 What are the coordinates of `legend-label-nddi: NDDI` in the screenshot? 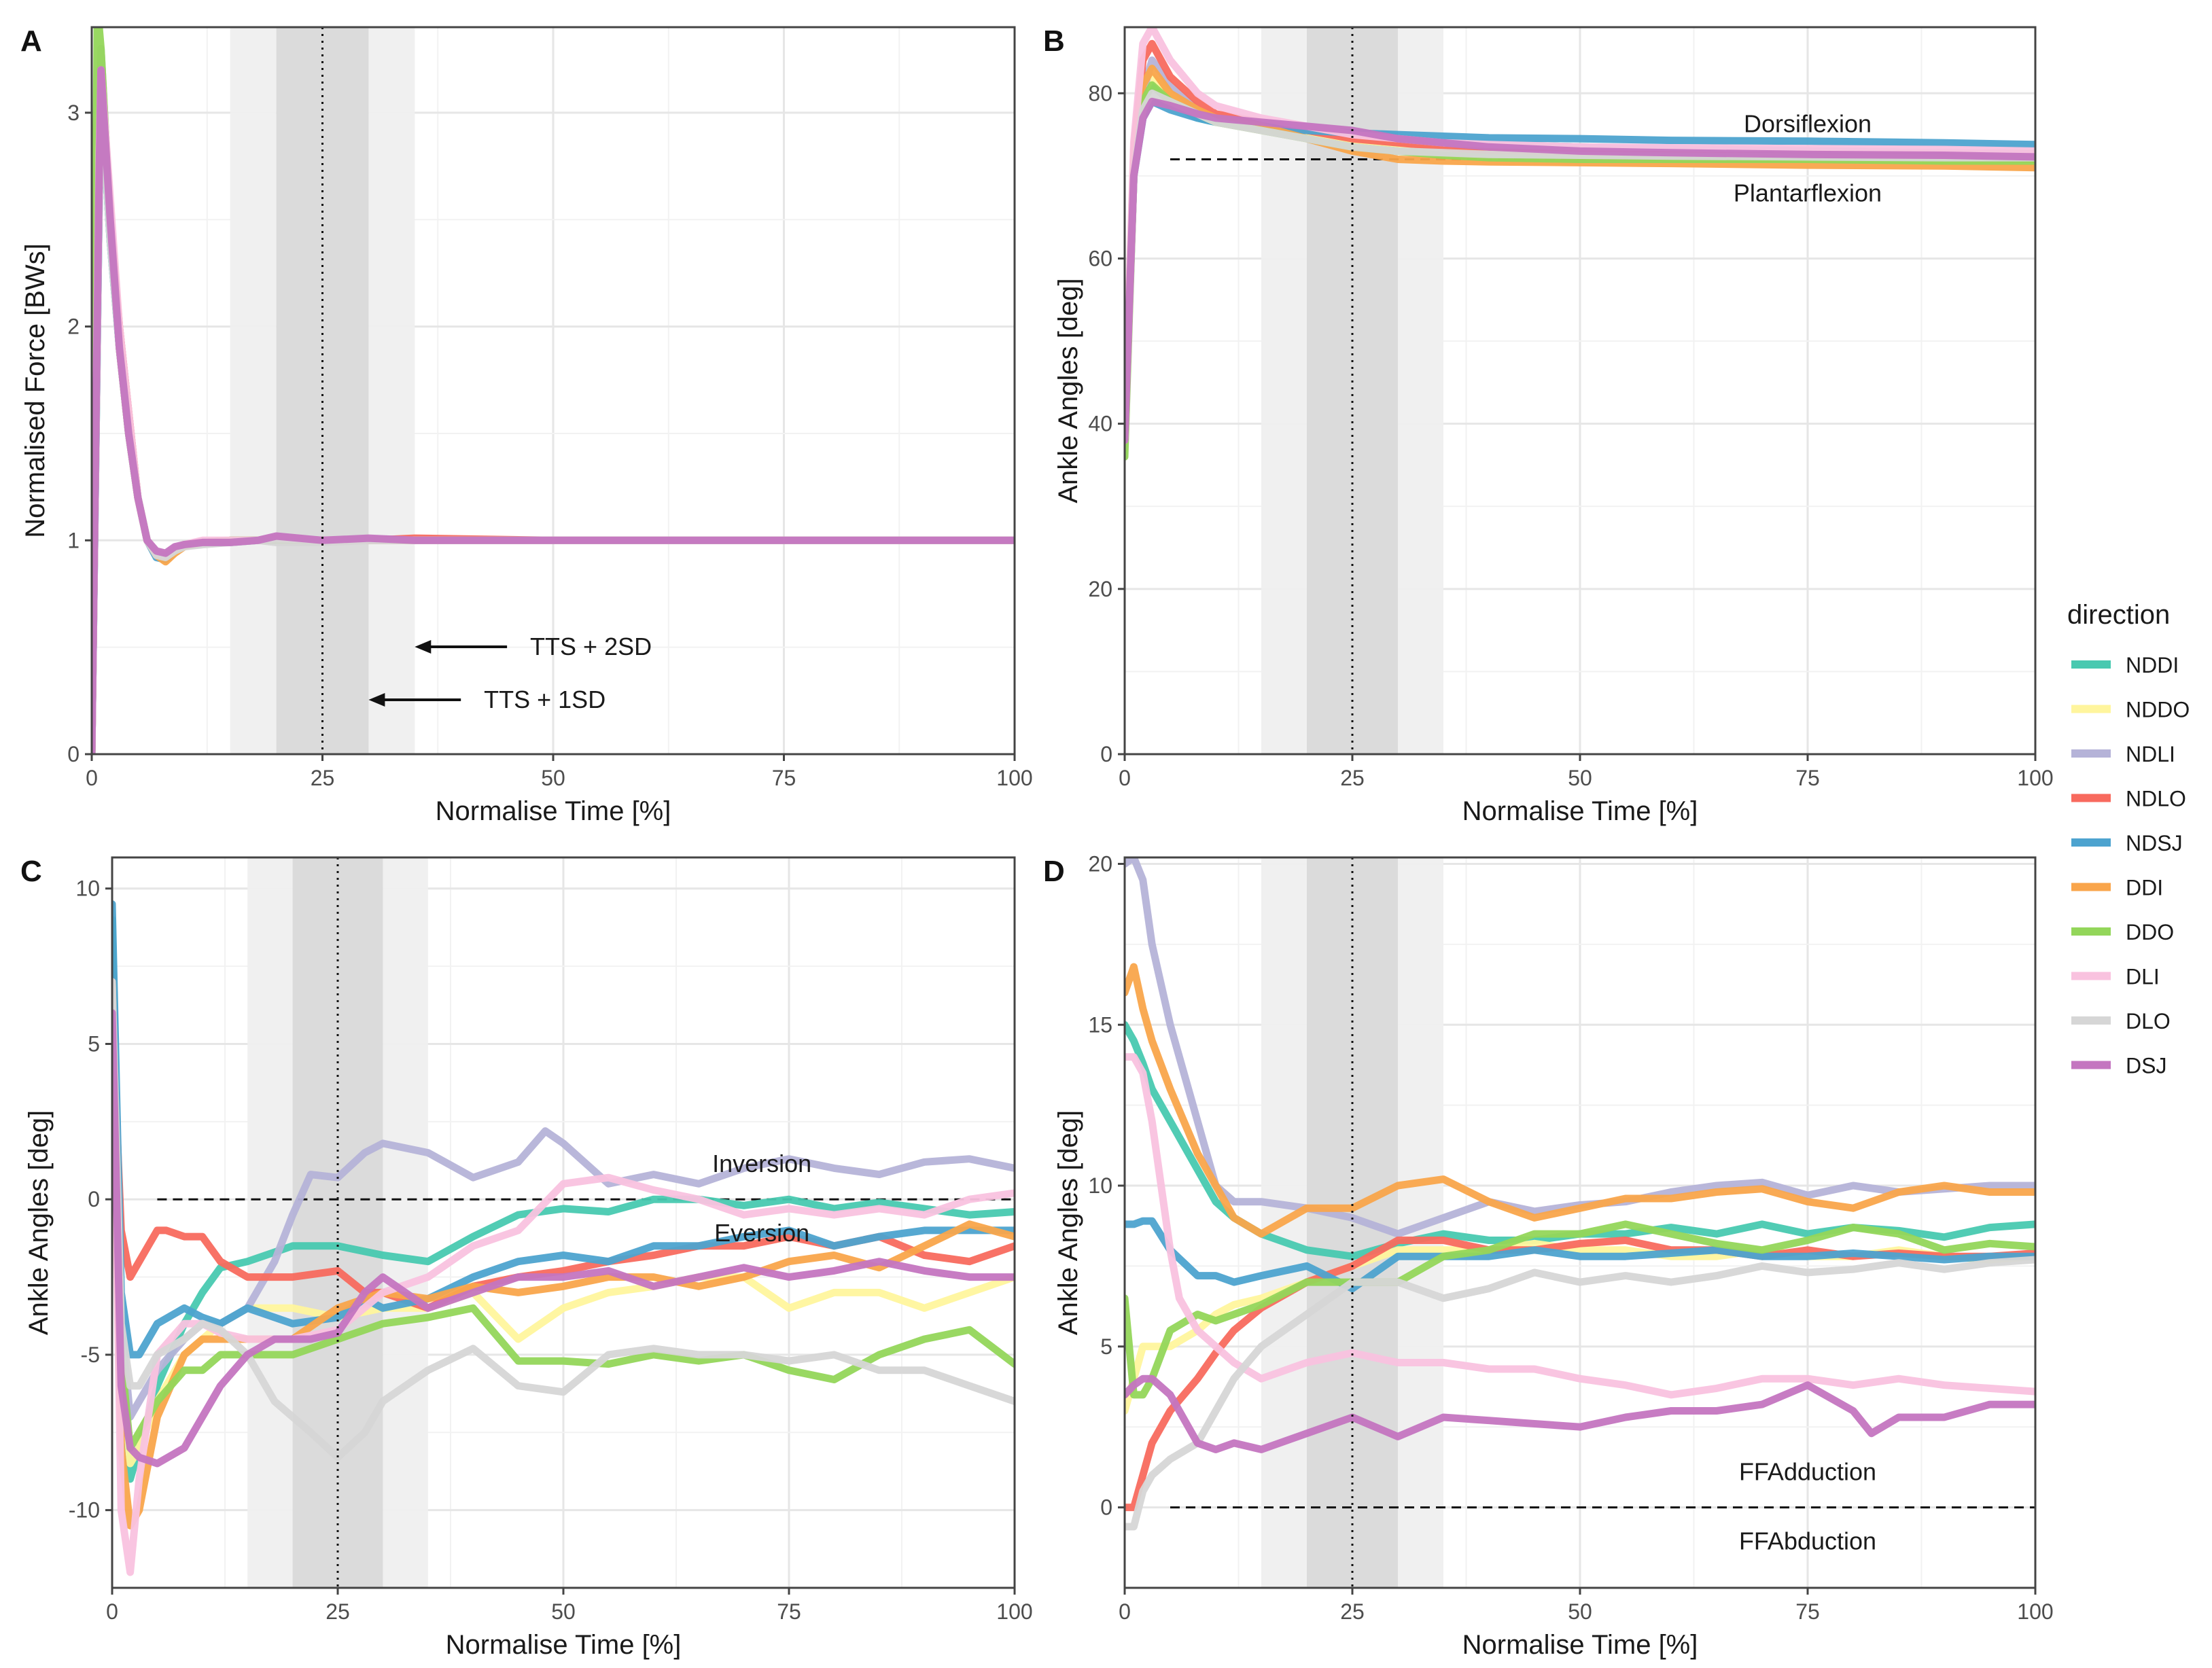 It's located at (2152, 665).